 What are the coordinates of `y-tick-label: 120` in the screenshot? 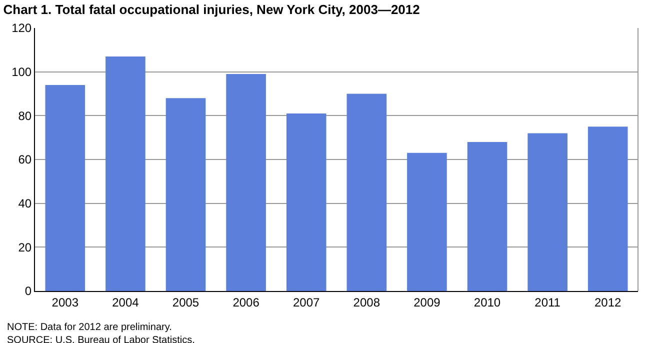 It's located at (22, 28).